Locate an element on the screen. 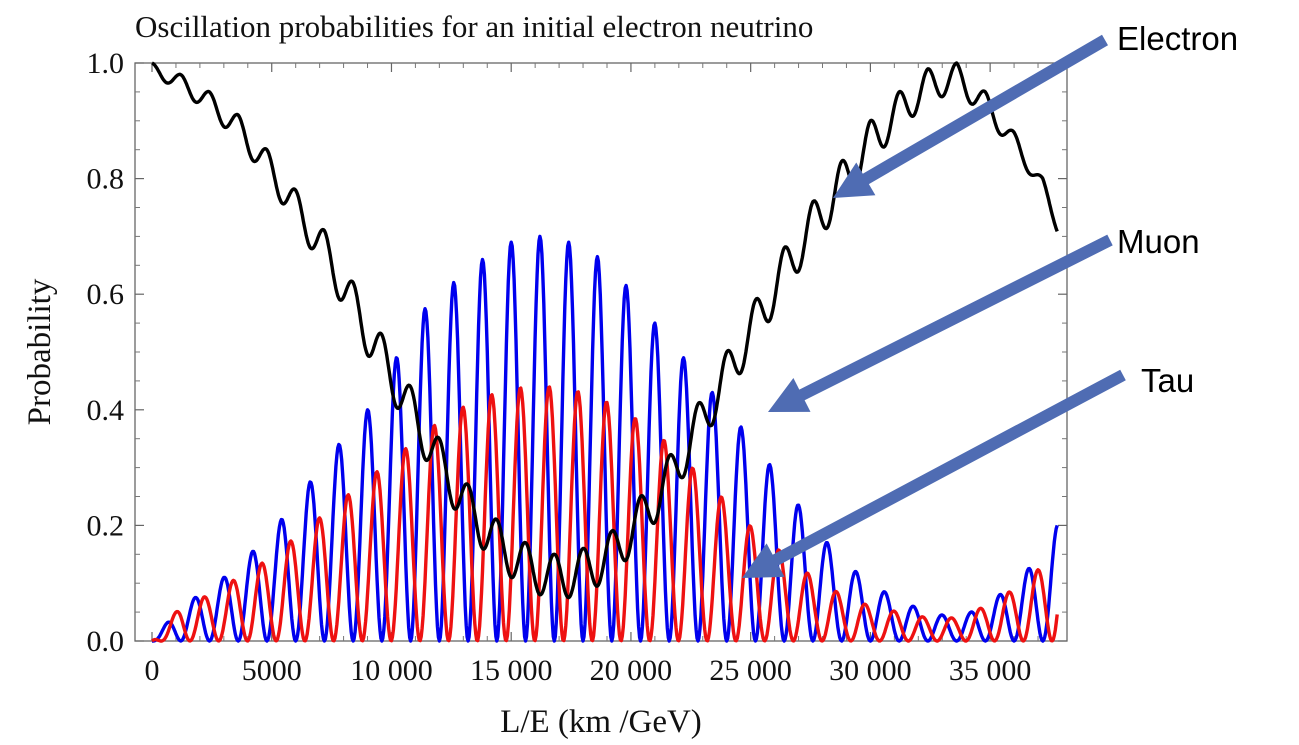 The image size is (1299, 745). x-tick-label: 15 000 is located at coordinates (511, 670).